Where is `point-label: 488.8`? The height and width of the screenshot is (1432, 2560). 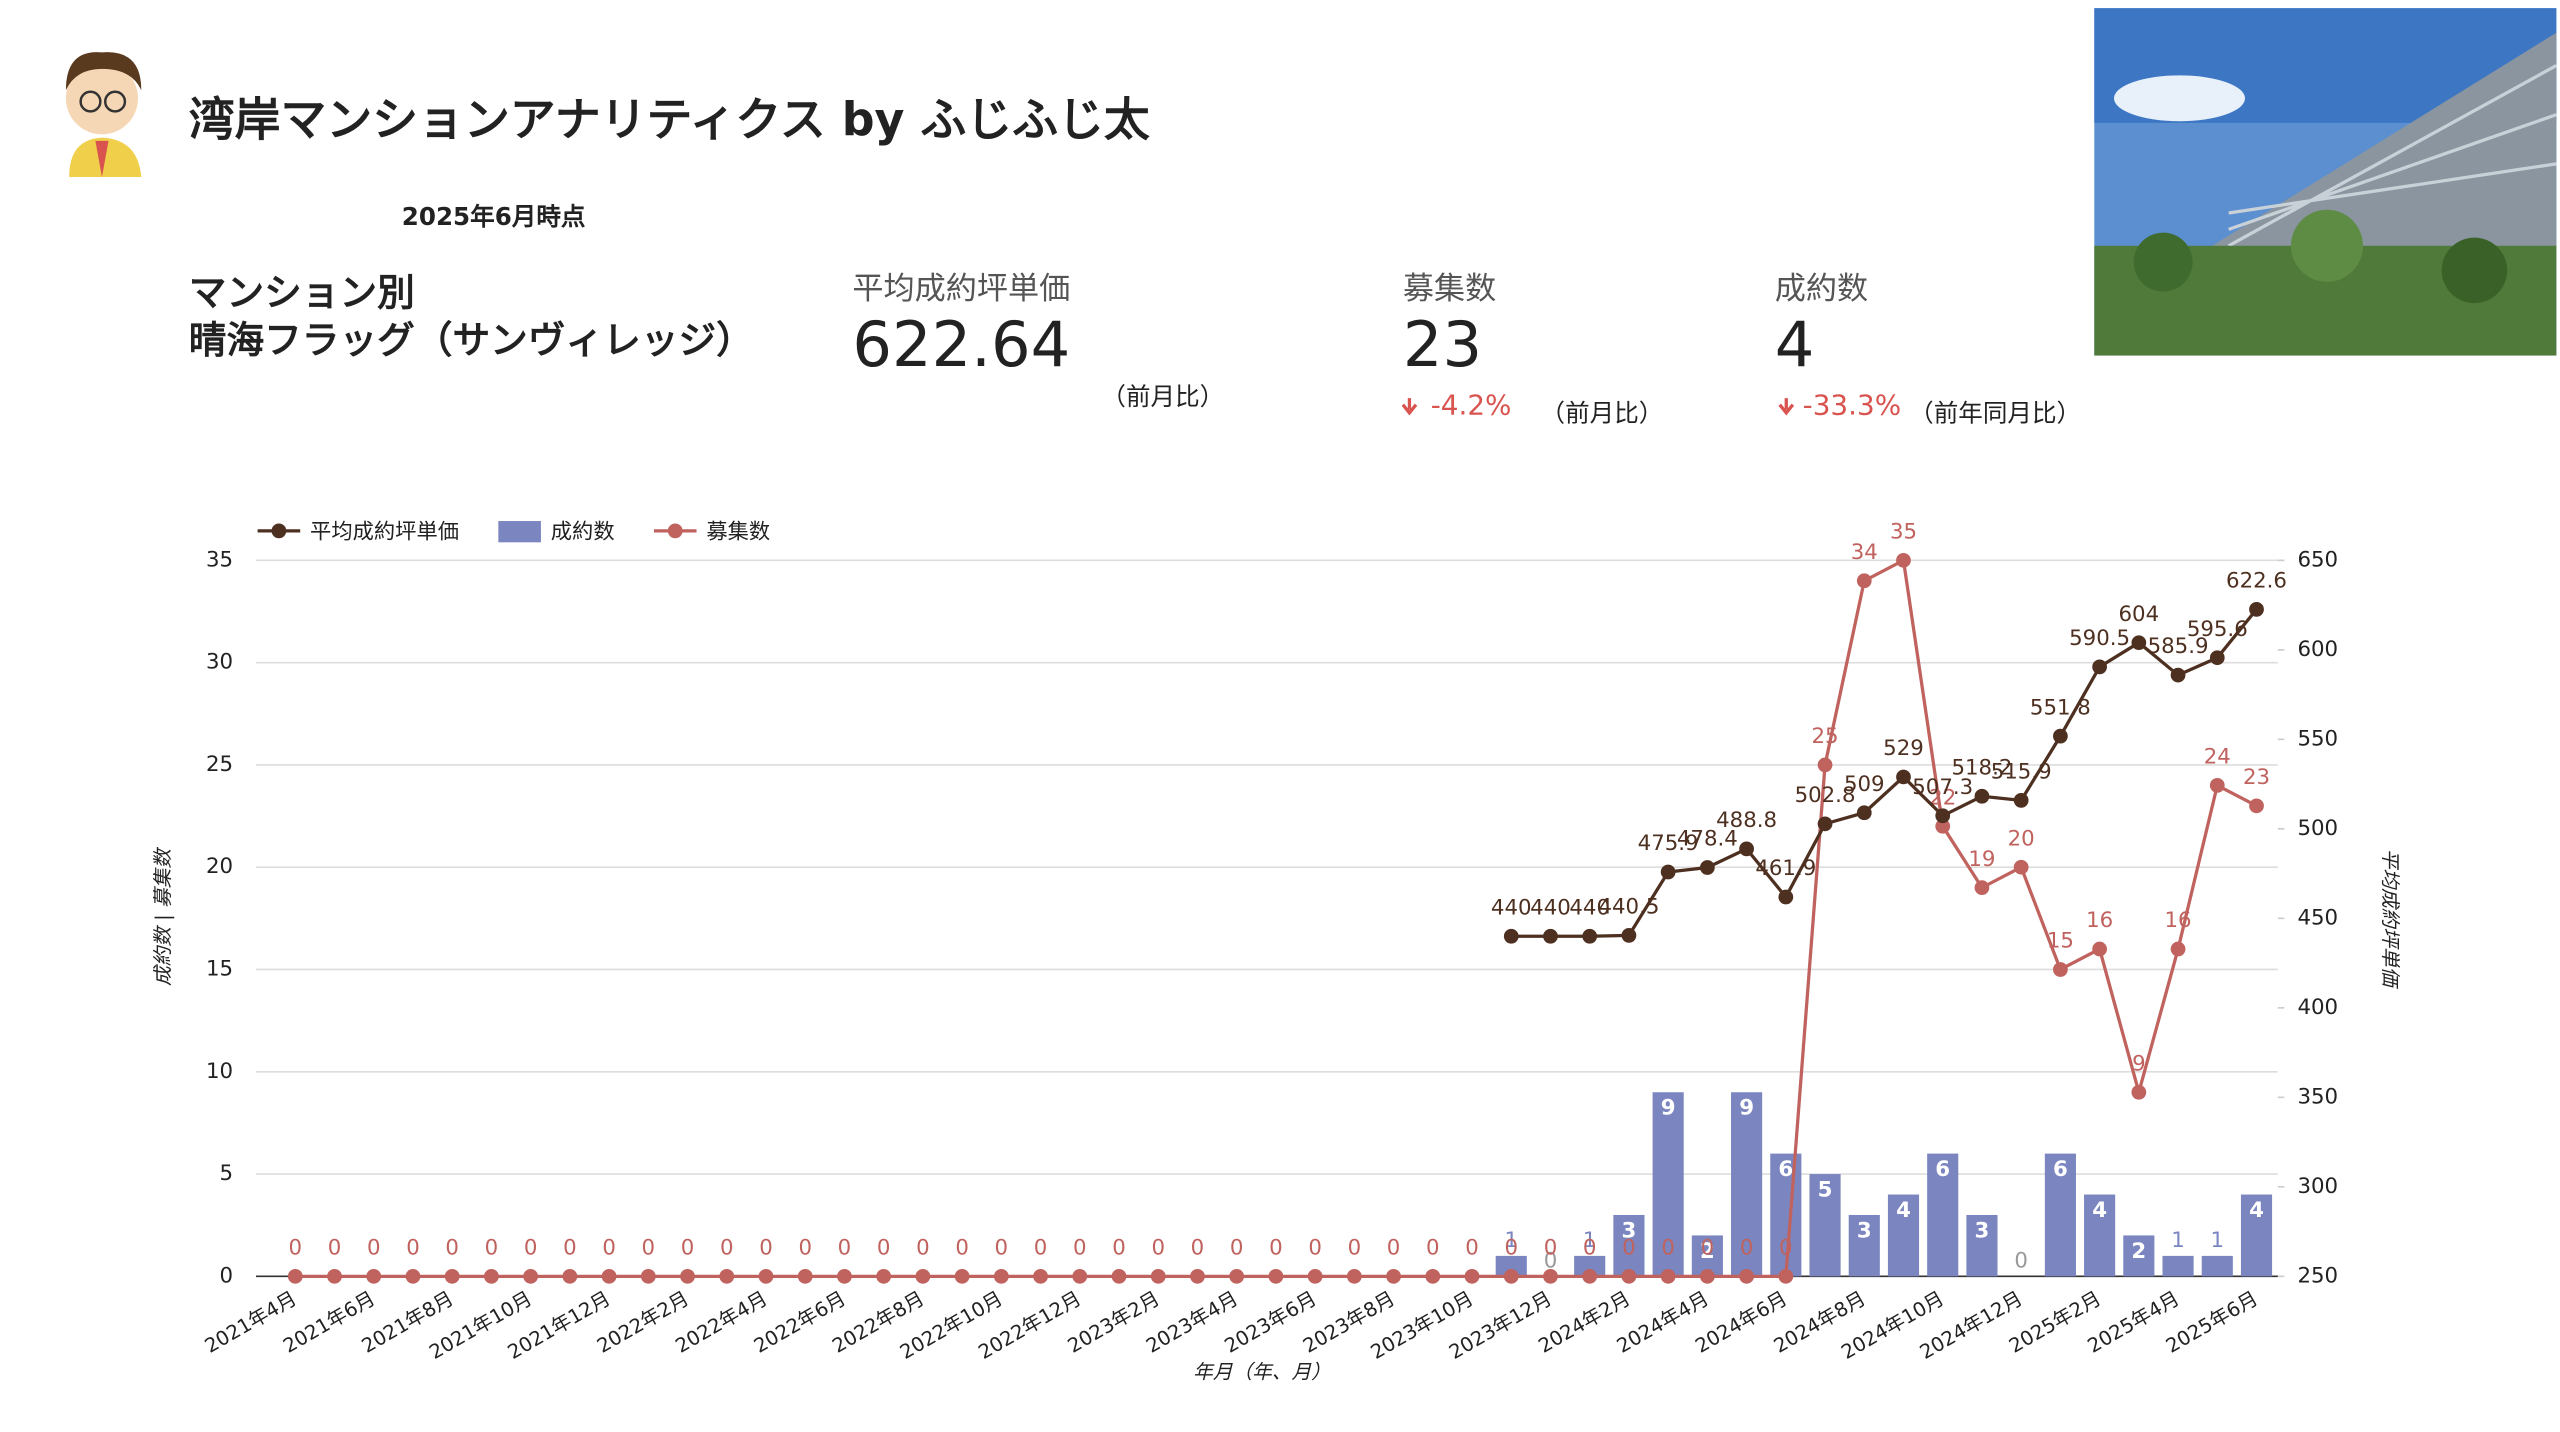
point-label: 488.8 is located at coordinates (1746, 820).